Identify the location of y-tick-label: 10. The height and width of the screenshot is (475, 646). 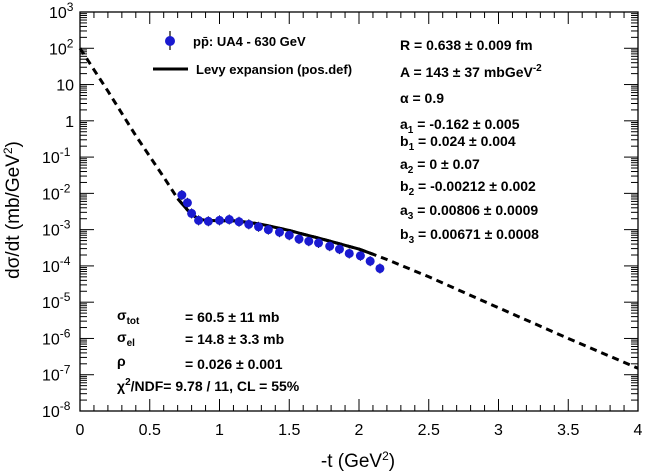
(65, 86).